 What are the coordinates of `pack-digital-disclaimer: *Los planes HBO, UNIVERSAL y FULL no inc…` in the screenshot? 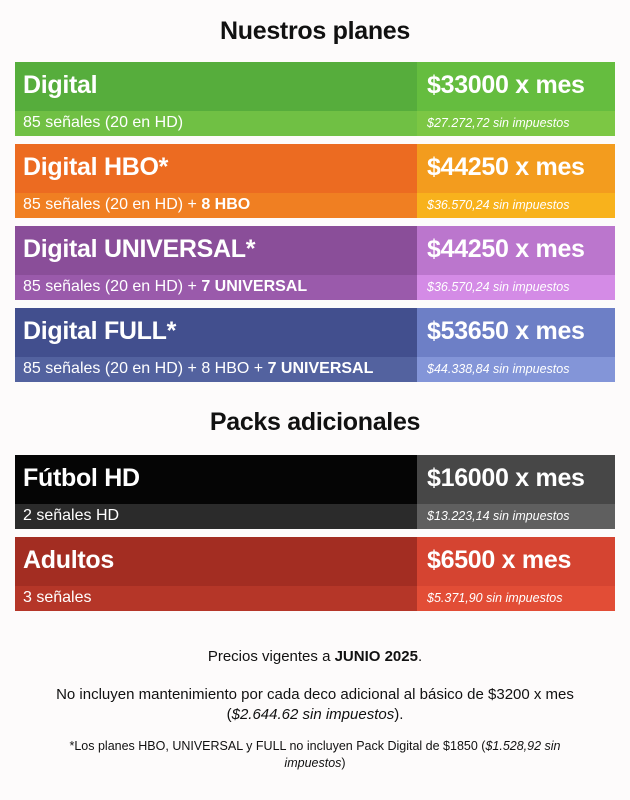 It's located at (315, 754).